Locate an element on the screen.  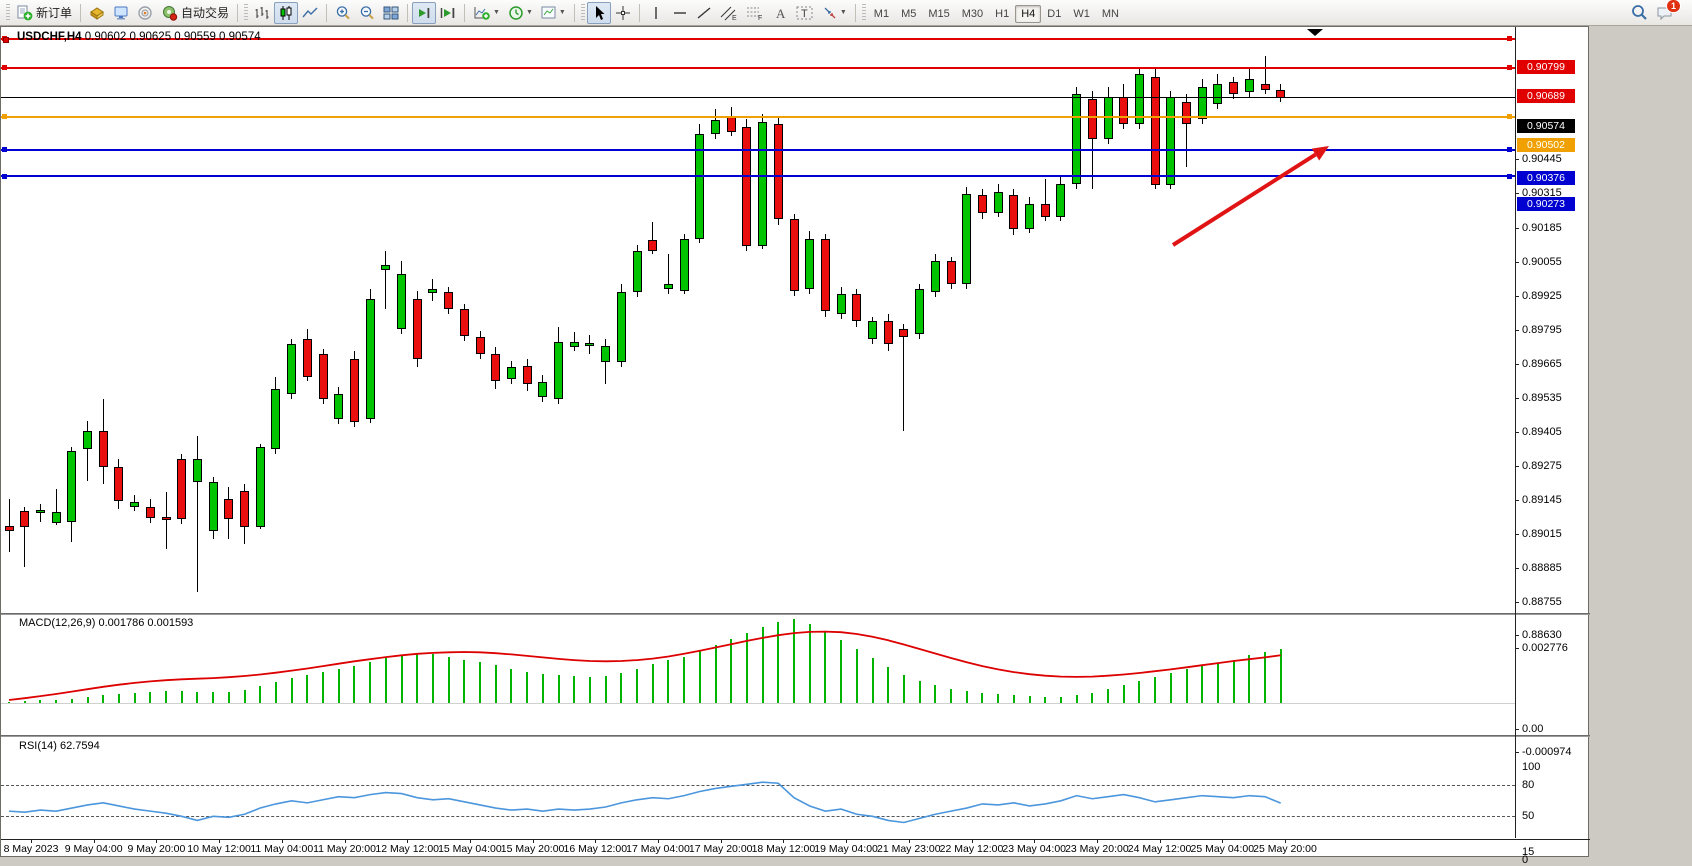
terminal-button is located at coordinates (121, 13).